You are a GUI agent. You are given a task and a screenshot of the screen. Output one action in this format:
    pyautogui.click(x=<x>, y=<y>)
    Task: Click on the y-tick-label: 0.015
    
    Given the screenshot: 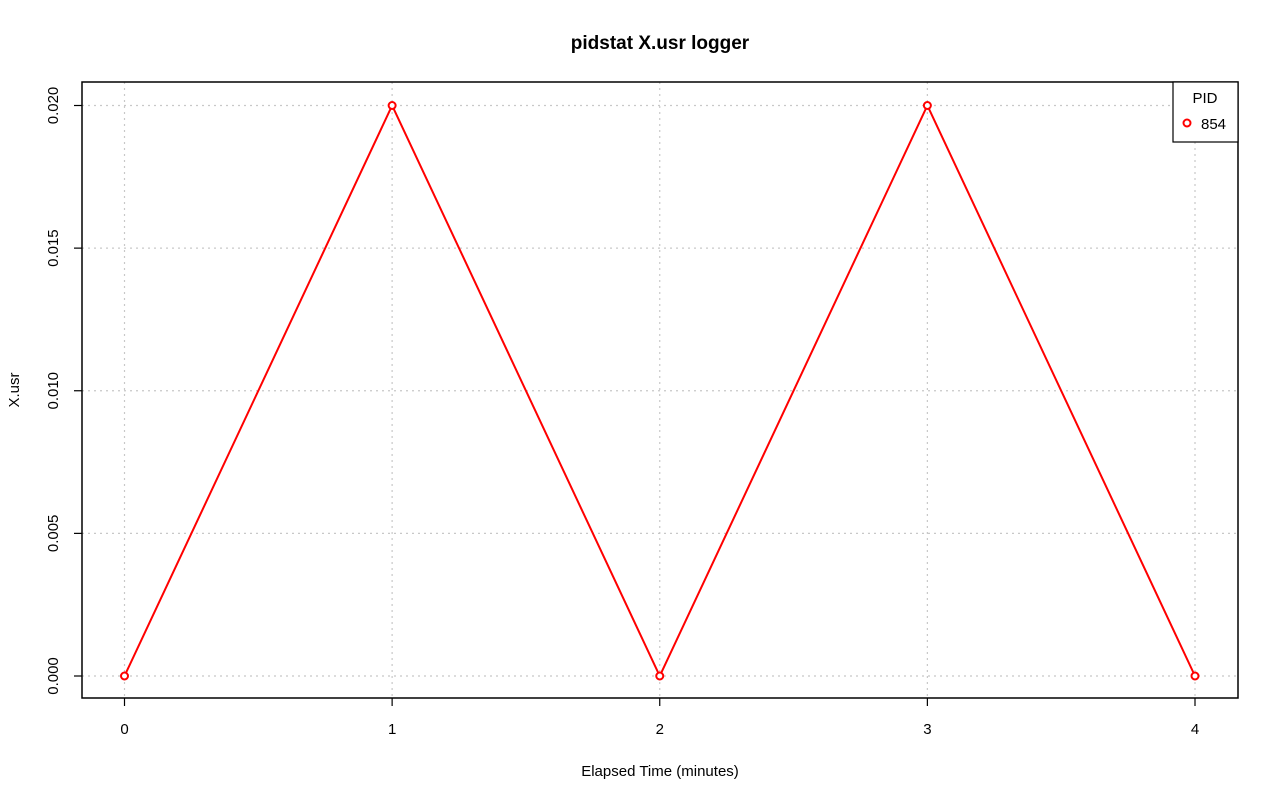 What is the action you would take?
    pyautogui.click(x=53, y=248)
    